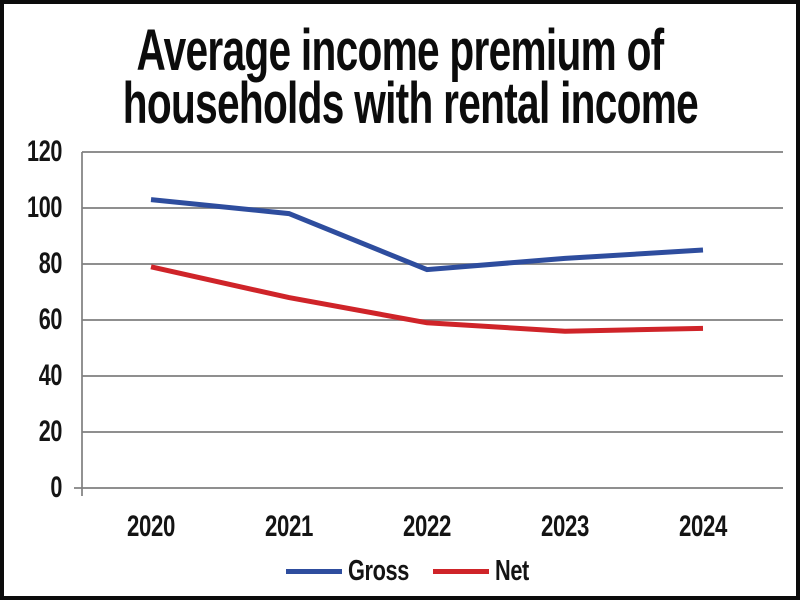  I want to click on legend-line-net, so click(461, 571).